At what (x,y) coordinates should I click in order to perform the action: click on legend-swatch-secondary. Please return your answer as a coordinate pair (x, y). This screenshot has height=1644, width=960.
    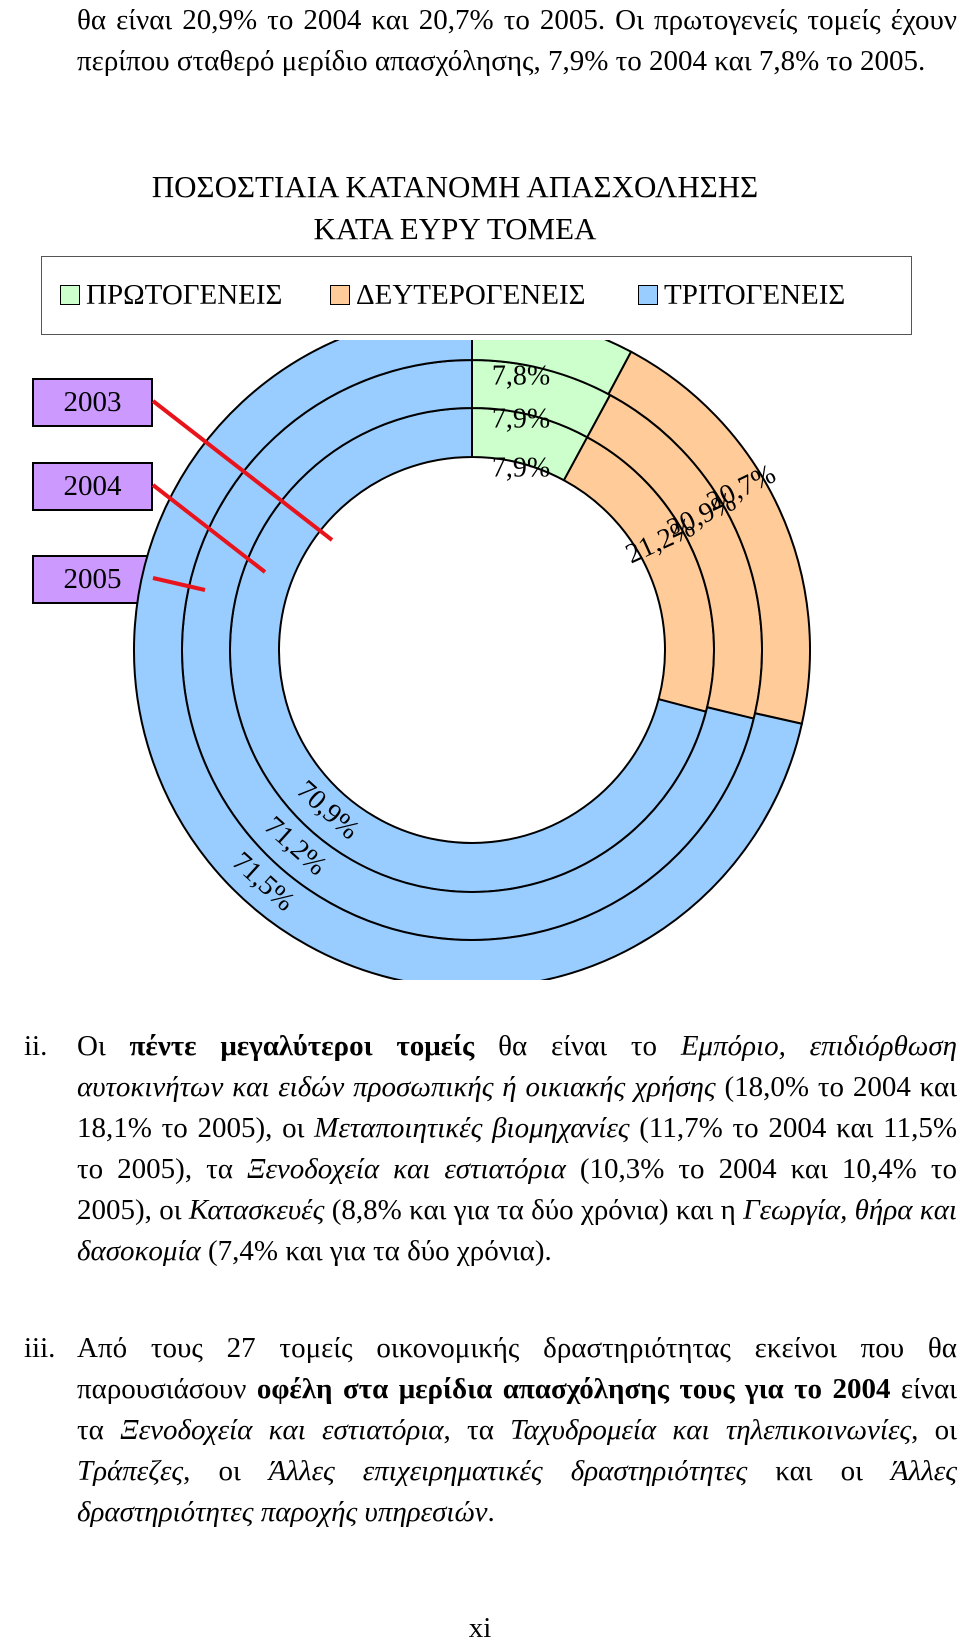
    Looking at the image, I should click on (340, 295).